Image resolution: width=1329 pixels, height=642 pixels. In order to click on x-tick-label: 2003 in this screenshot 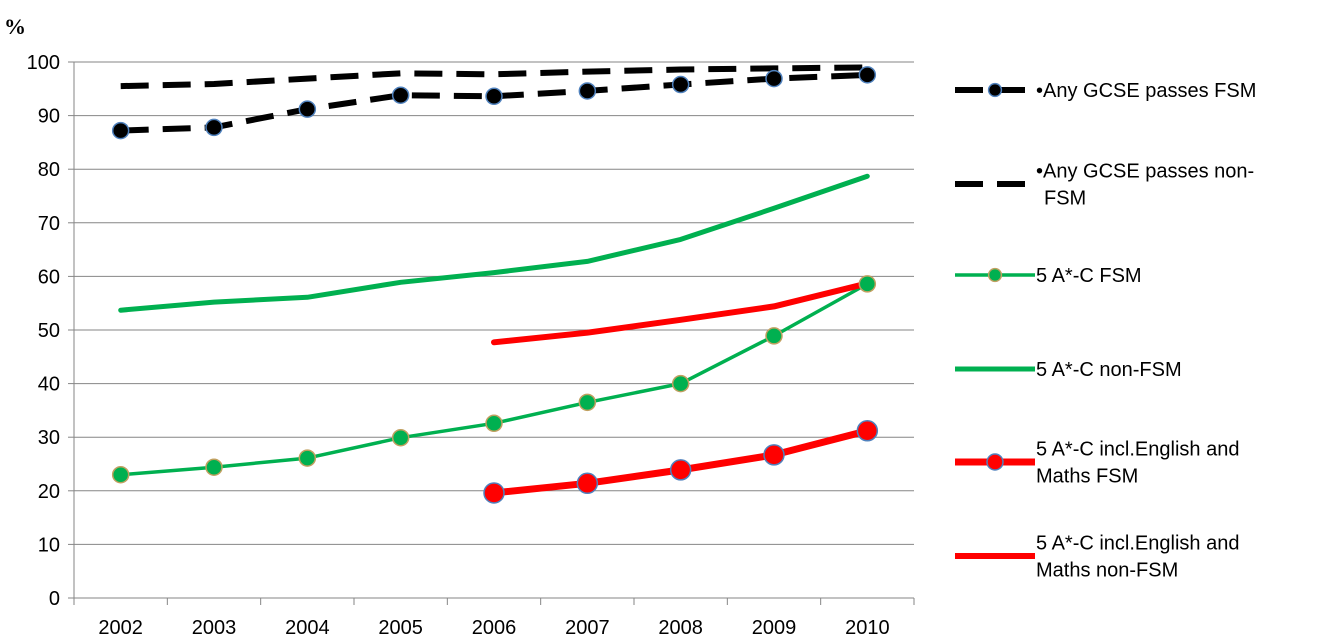, I will do `click(214, 628)`.